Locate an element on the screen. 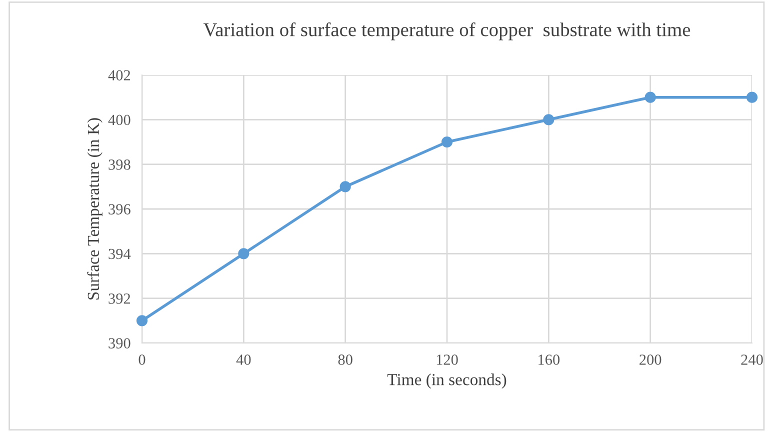 The width and height of the screenshot is (774, 432). y-tick-label: 398 is located at coordinates (119, 164).